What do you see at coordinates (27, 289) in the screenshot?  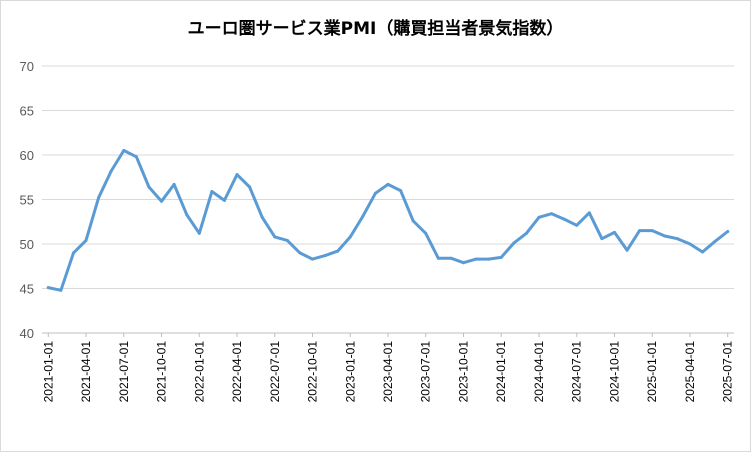 I see `y-tick-label: 45` at bounding box center [27, 289].